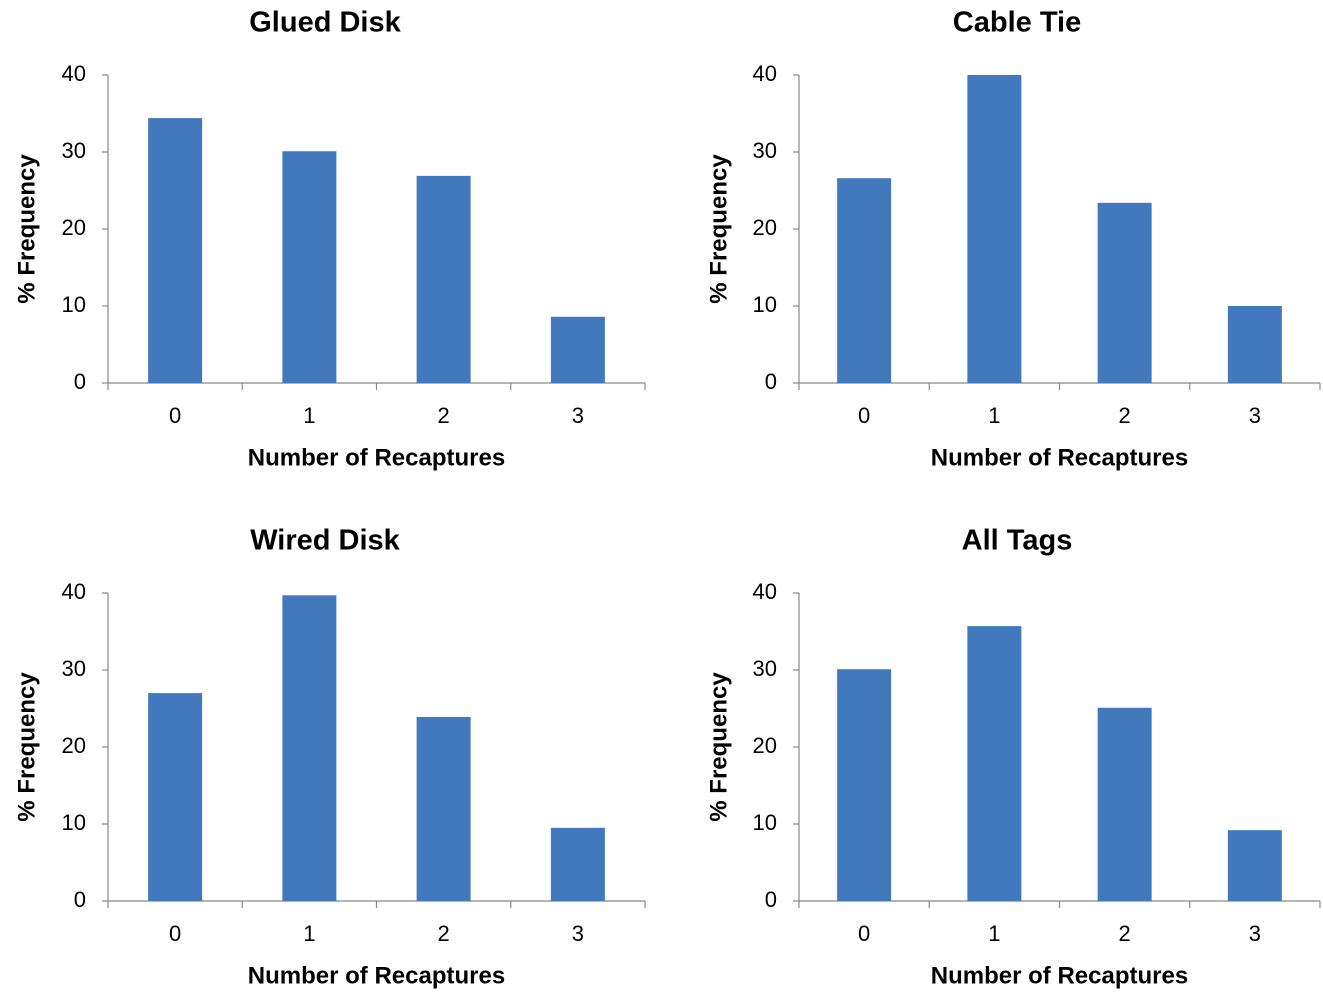  What do you see at coordinates (1017, 541) in the screenshot?
I see `chart-title: All Tags` at bounding box center [1017, 541].